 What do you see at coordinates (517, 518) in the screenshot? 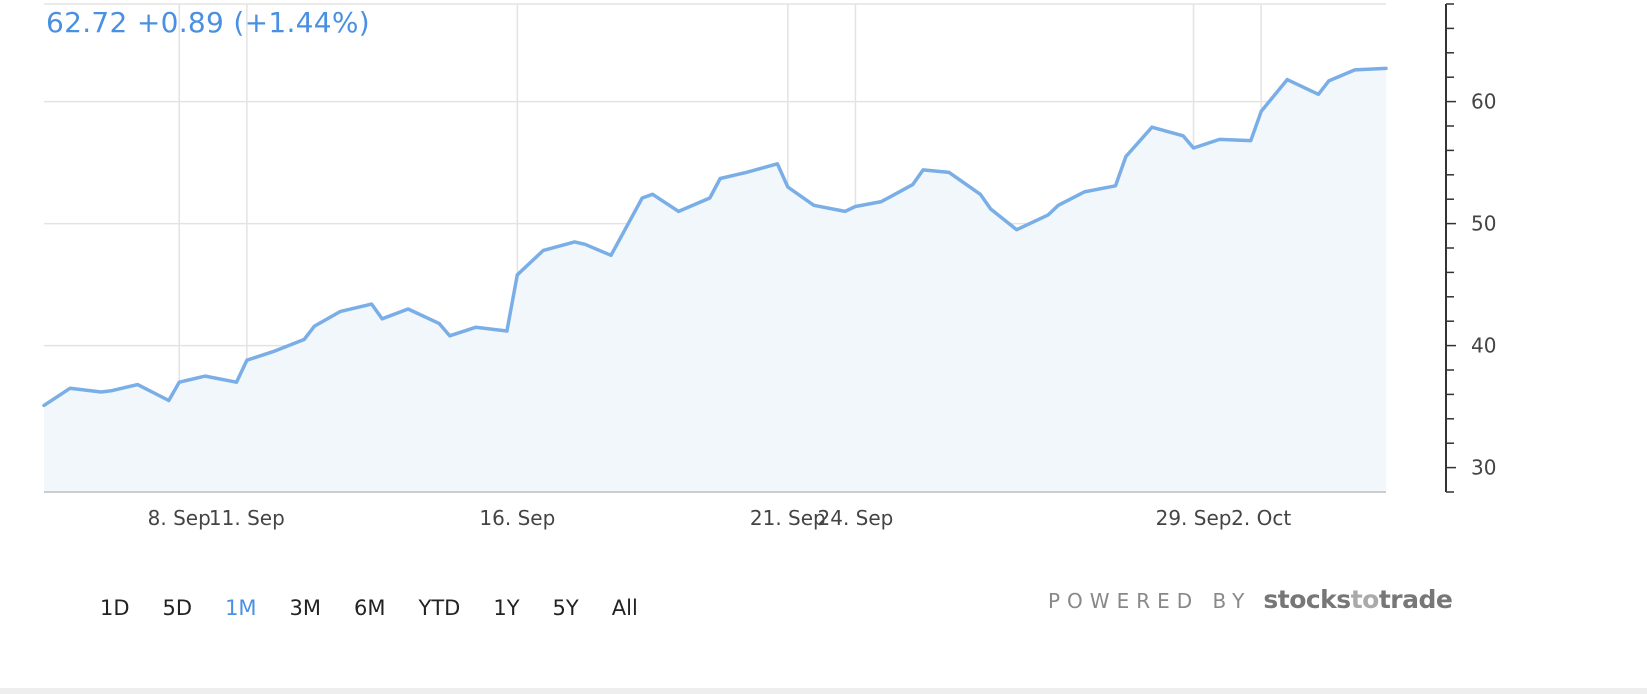
I see `x-tick-label: 16. Sep` at bounding box center [517, 518].